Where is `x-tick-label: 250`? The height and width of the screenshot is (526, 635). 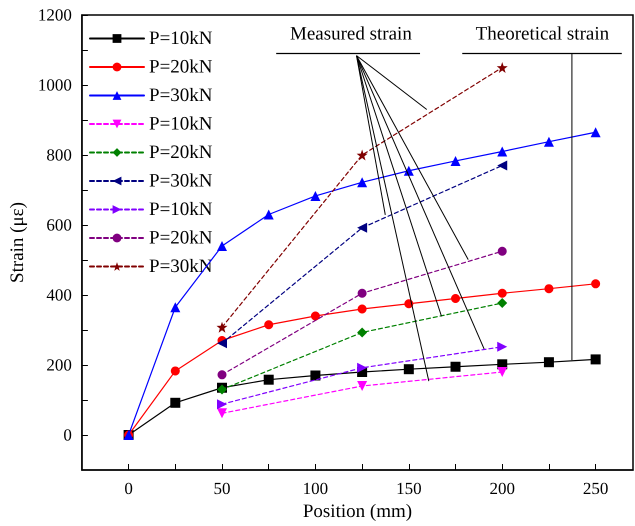 x-tick-label: 250 is located at coordinates (595, 488).